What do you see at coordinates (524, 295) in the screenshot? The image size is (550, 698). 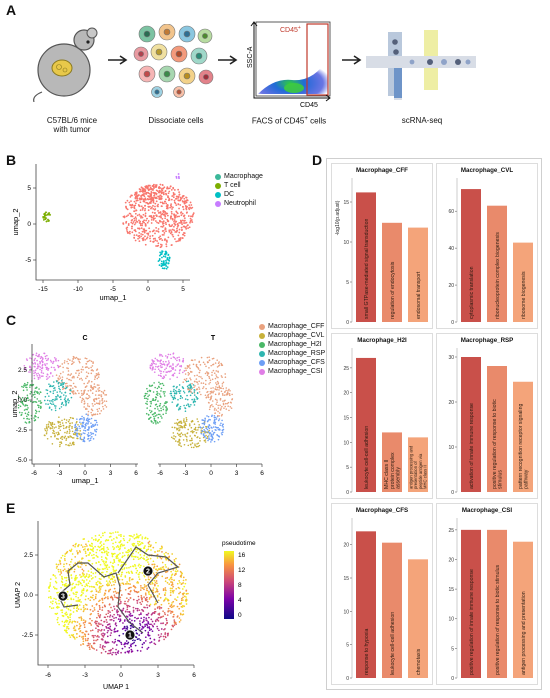 I see `bar-term-line: ribosome biogenesis` at bounding box center [524, 295].